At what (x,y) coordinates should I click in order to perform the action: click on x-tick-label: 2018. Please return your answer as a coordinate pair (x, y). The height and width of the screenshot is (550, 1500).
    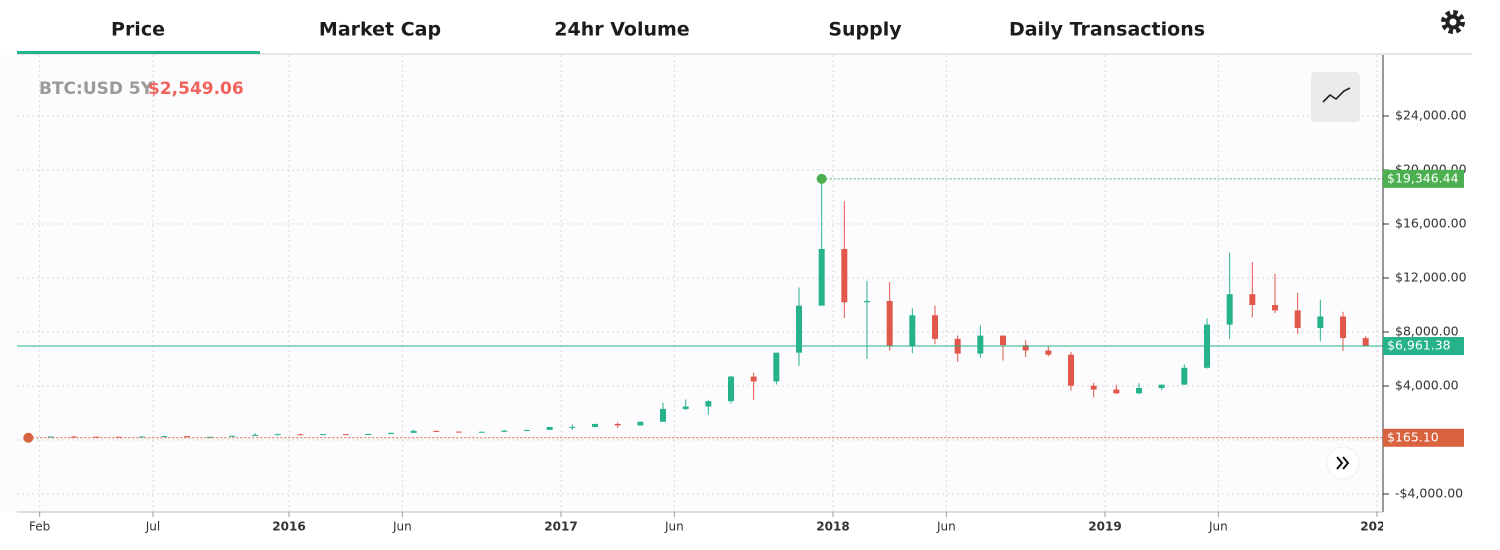
    Looking at the image, I should click on (832, 527).